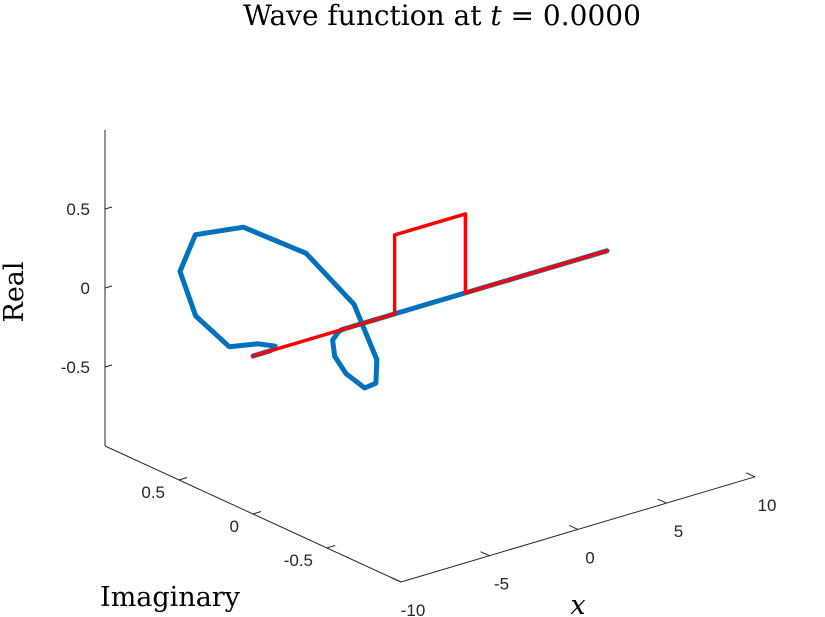  What do you see at coordinates (234, 526) in the screenshot?
I see `y-tick-label: 0` at bounding box center [234, 526].